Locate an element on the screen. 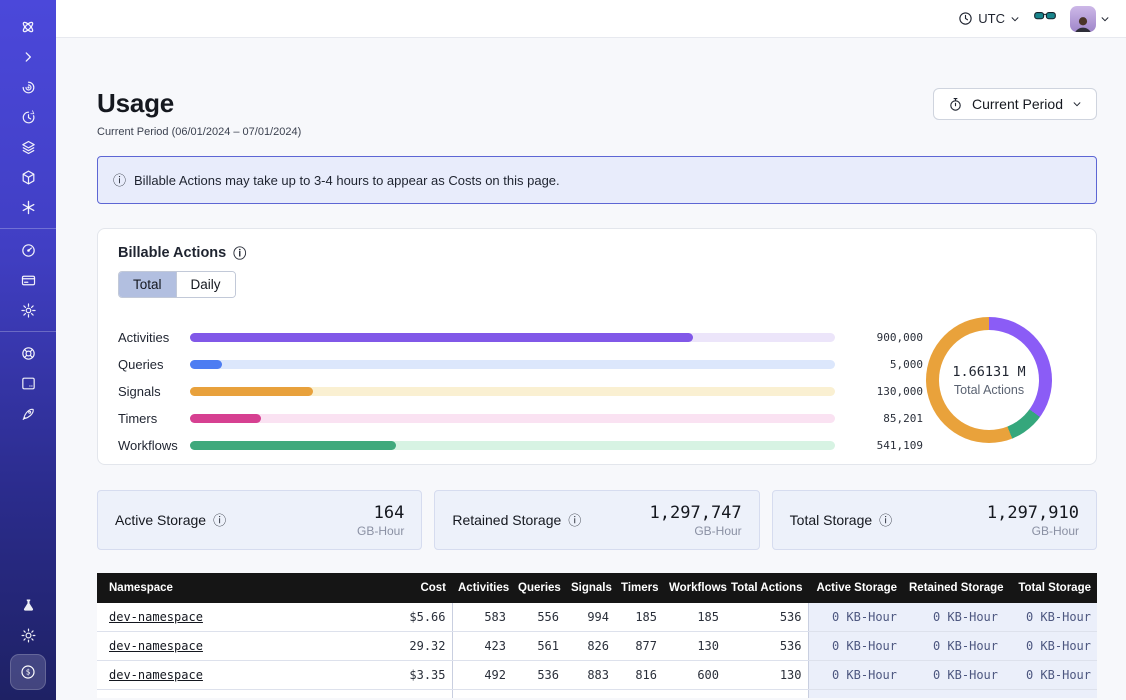 The width and height of the screenshot is (1126, 700). cell-cost: 29.32 is located at coordinates (407, 646).